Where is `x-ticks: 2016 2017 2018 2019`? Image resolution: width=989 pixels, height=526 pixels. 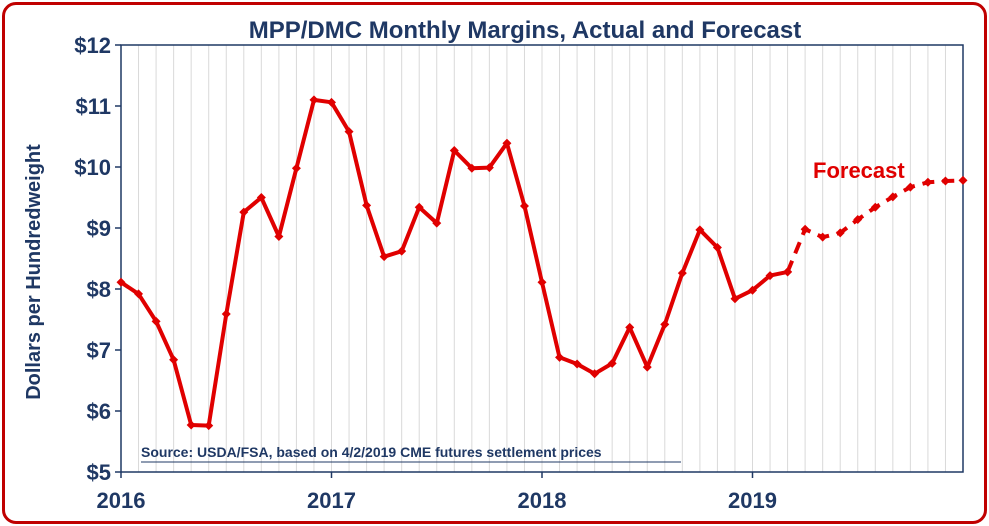
x-ticks: 2016 2017 2018 2019 is located at coordinates (437, 492).